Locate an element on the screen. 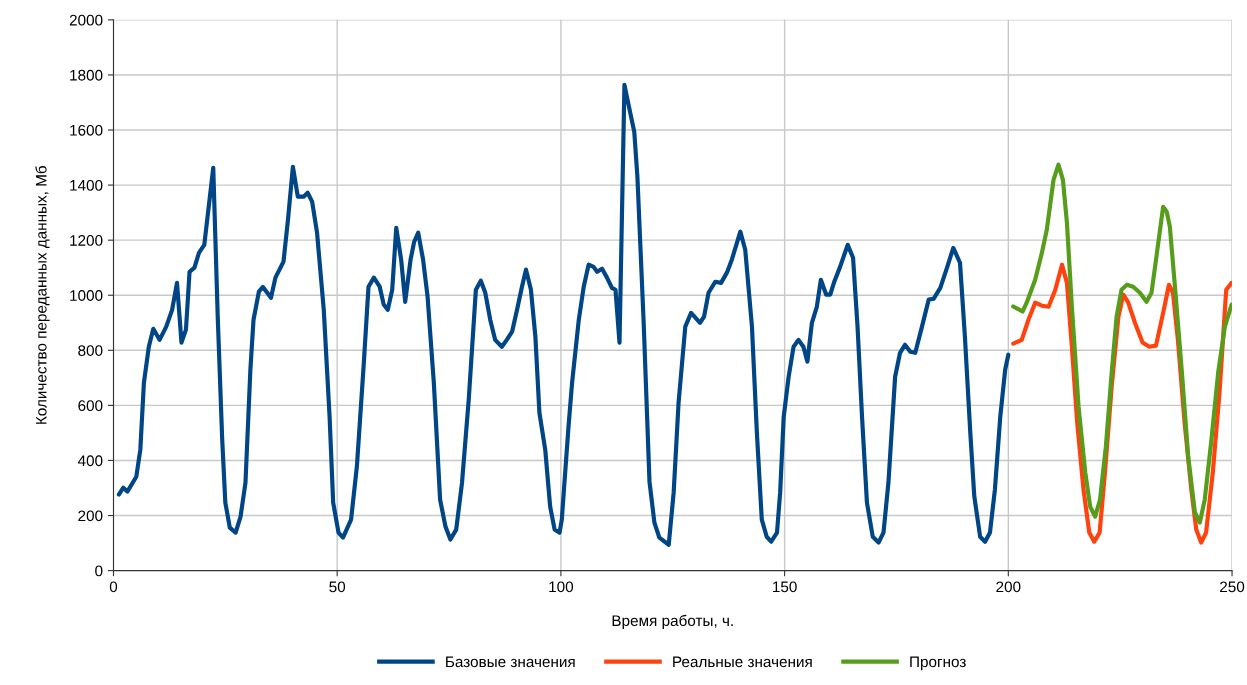 This screenshot has width=1247, height=685. y-tick-label: 1600 is located at coordinates (86, 130).